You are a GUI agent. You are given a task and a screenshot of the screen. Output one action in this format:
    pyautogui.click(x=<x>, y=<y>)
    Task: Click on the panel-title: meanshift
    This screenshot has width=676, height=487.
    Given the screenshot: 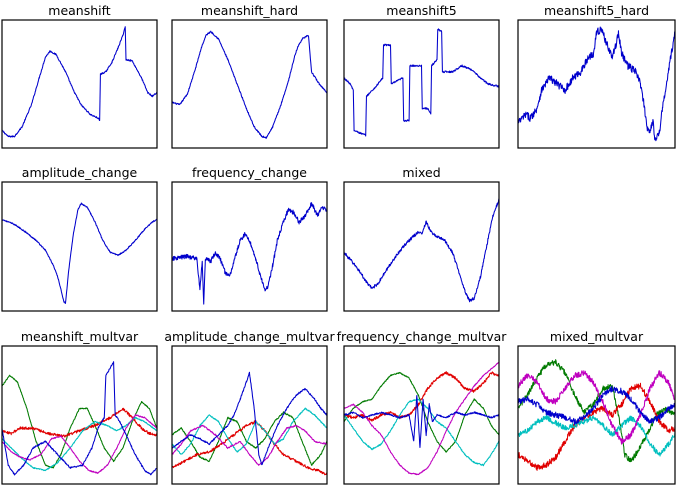 What is the action you would take?
    pyautogui.click(x=79, y=10)
    